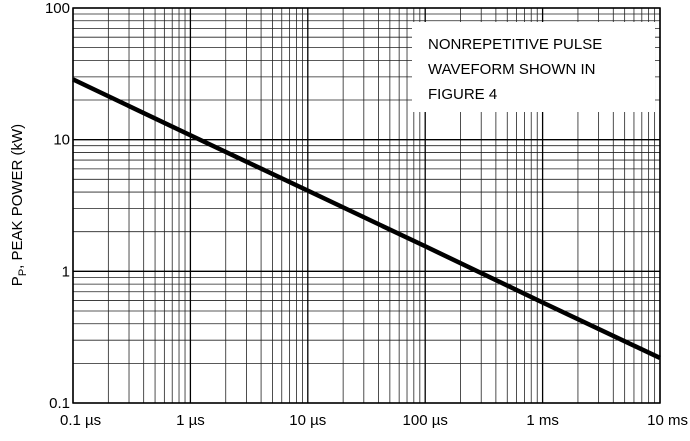 The width and height of the screenshot is (690, 441). I want to click on x-tick-label: 100 µs, so click(425, 420).